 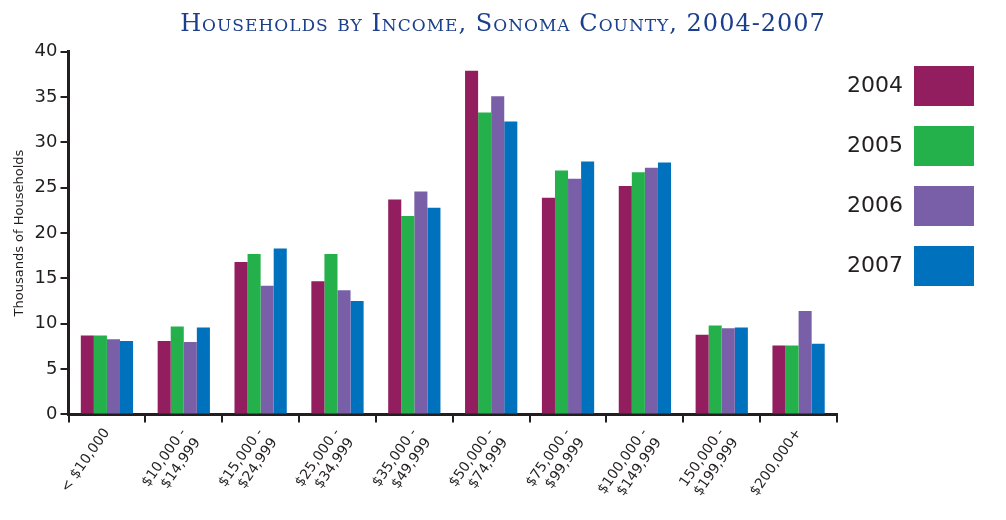 I want to click on legend-label: 2004, so click(x=875, y=84).